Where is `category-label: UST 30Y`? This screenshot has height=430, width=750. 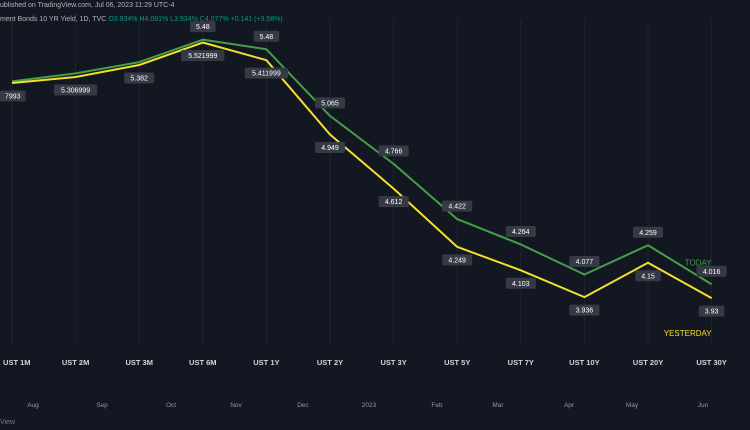
category-label: UST 30Y is located at coordinates (711, 362).